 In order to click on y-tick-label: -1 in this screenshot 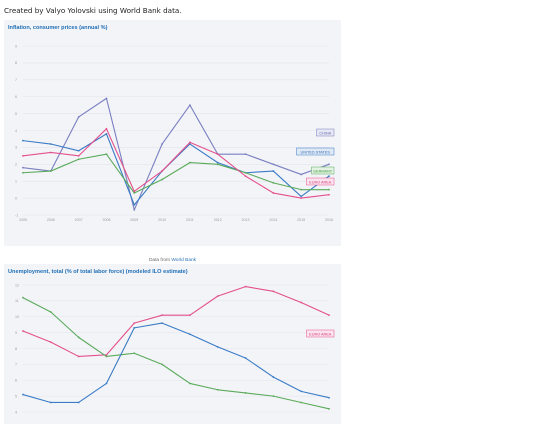, I will do `click(16, 215)`.